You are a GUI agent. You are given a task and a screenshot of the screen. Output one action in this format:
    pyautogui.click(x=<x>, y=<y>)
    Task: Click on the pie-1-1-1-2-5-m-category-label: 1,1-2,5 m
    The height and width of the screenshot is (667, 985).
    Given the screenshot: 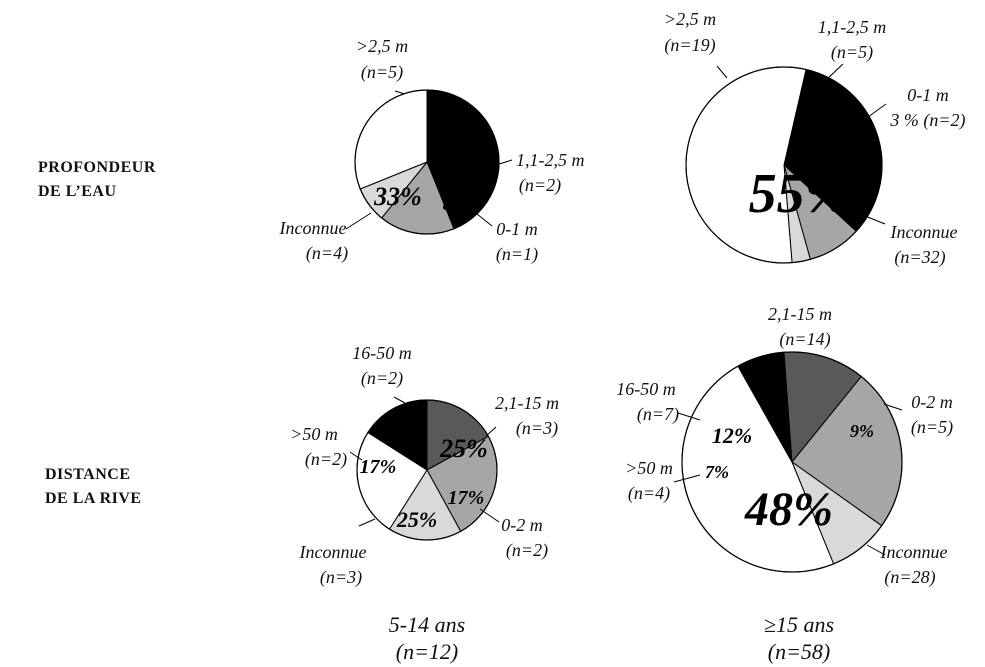 What is the action you would take?
    pyautogui.click(x=550, y=160)
    